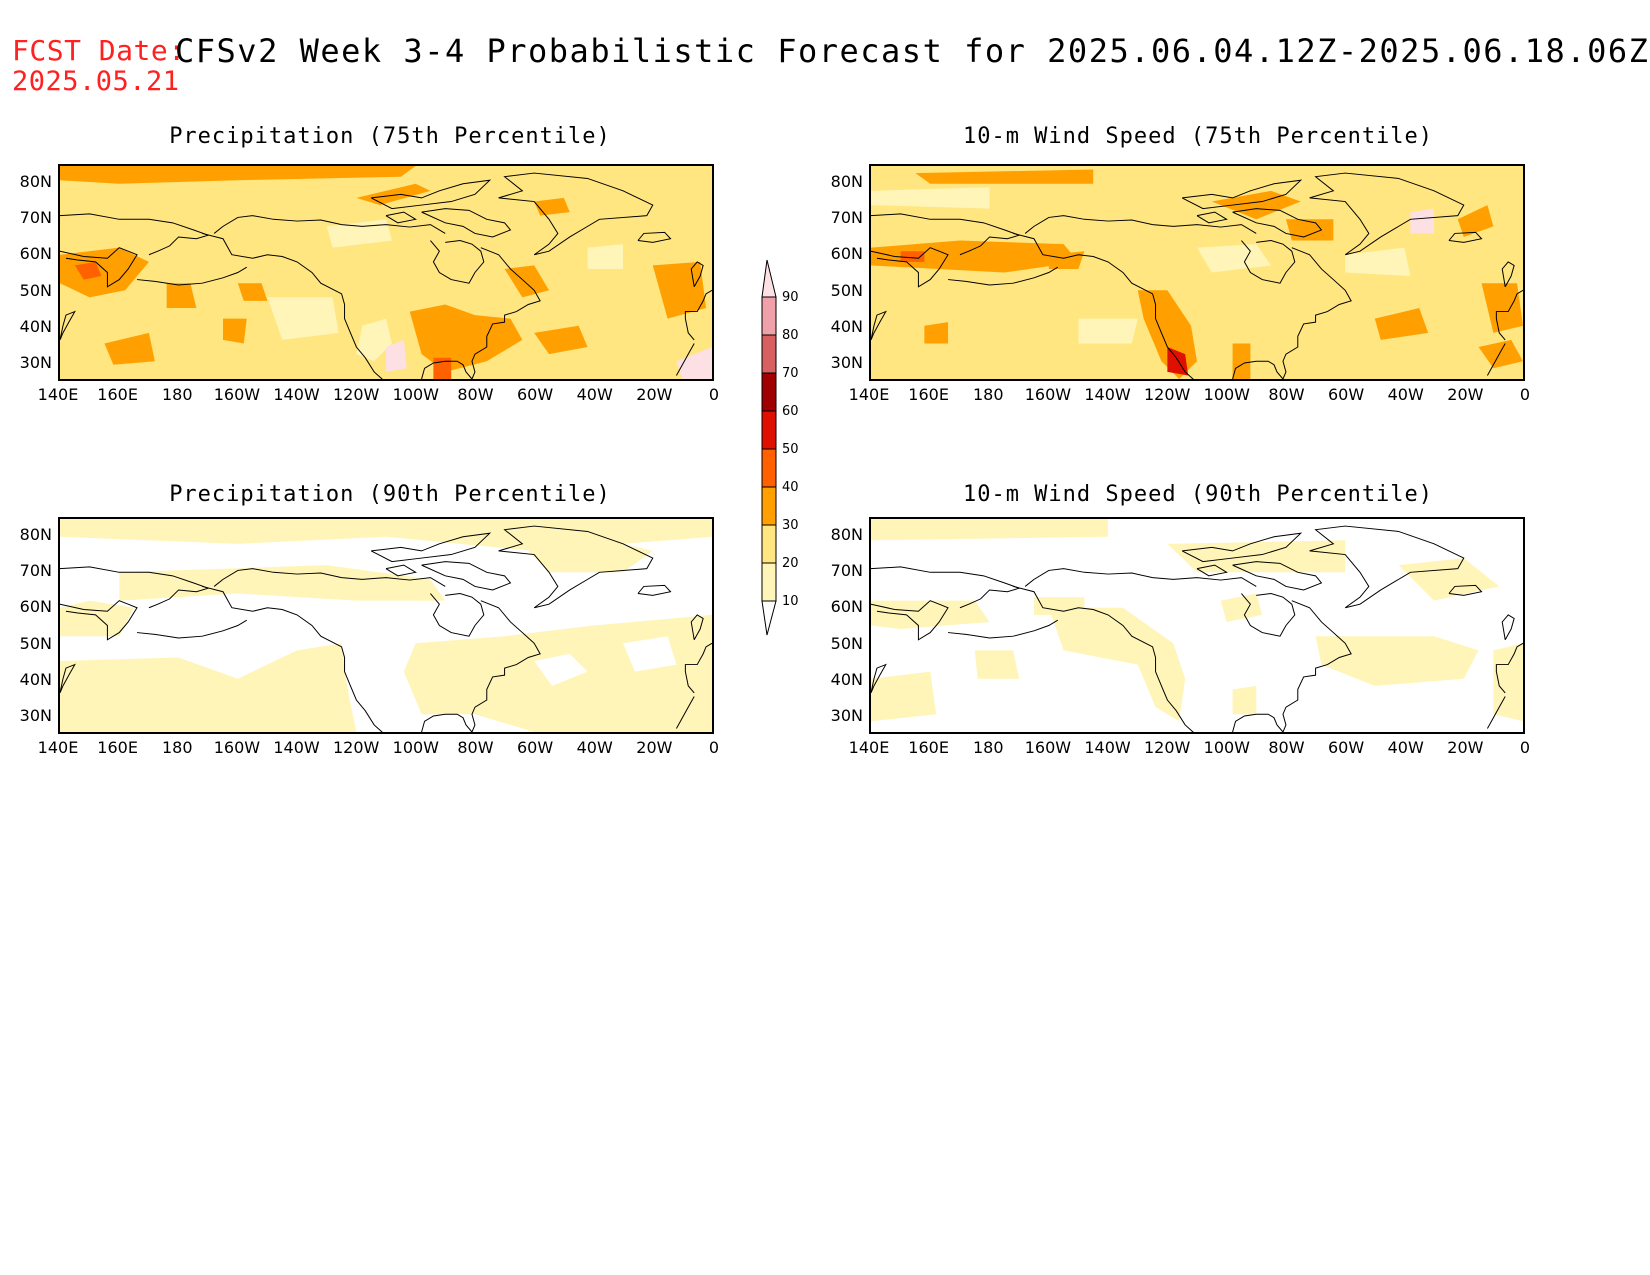  I want to click on colorbar-label-60: 60, so click(790, 411).